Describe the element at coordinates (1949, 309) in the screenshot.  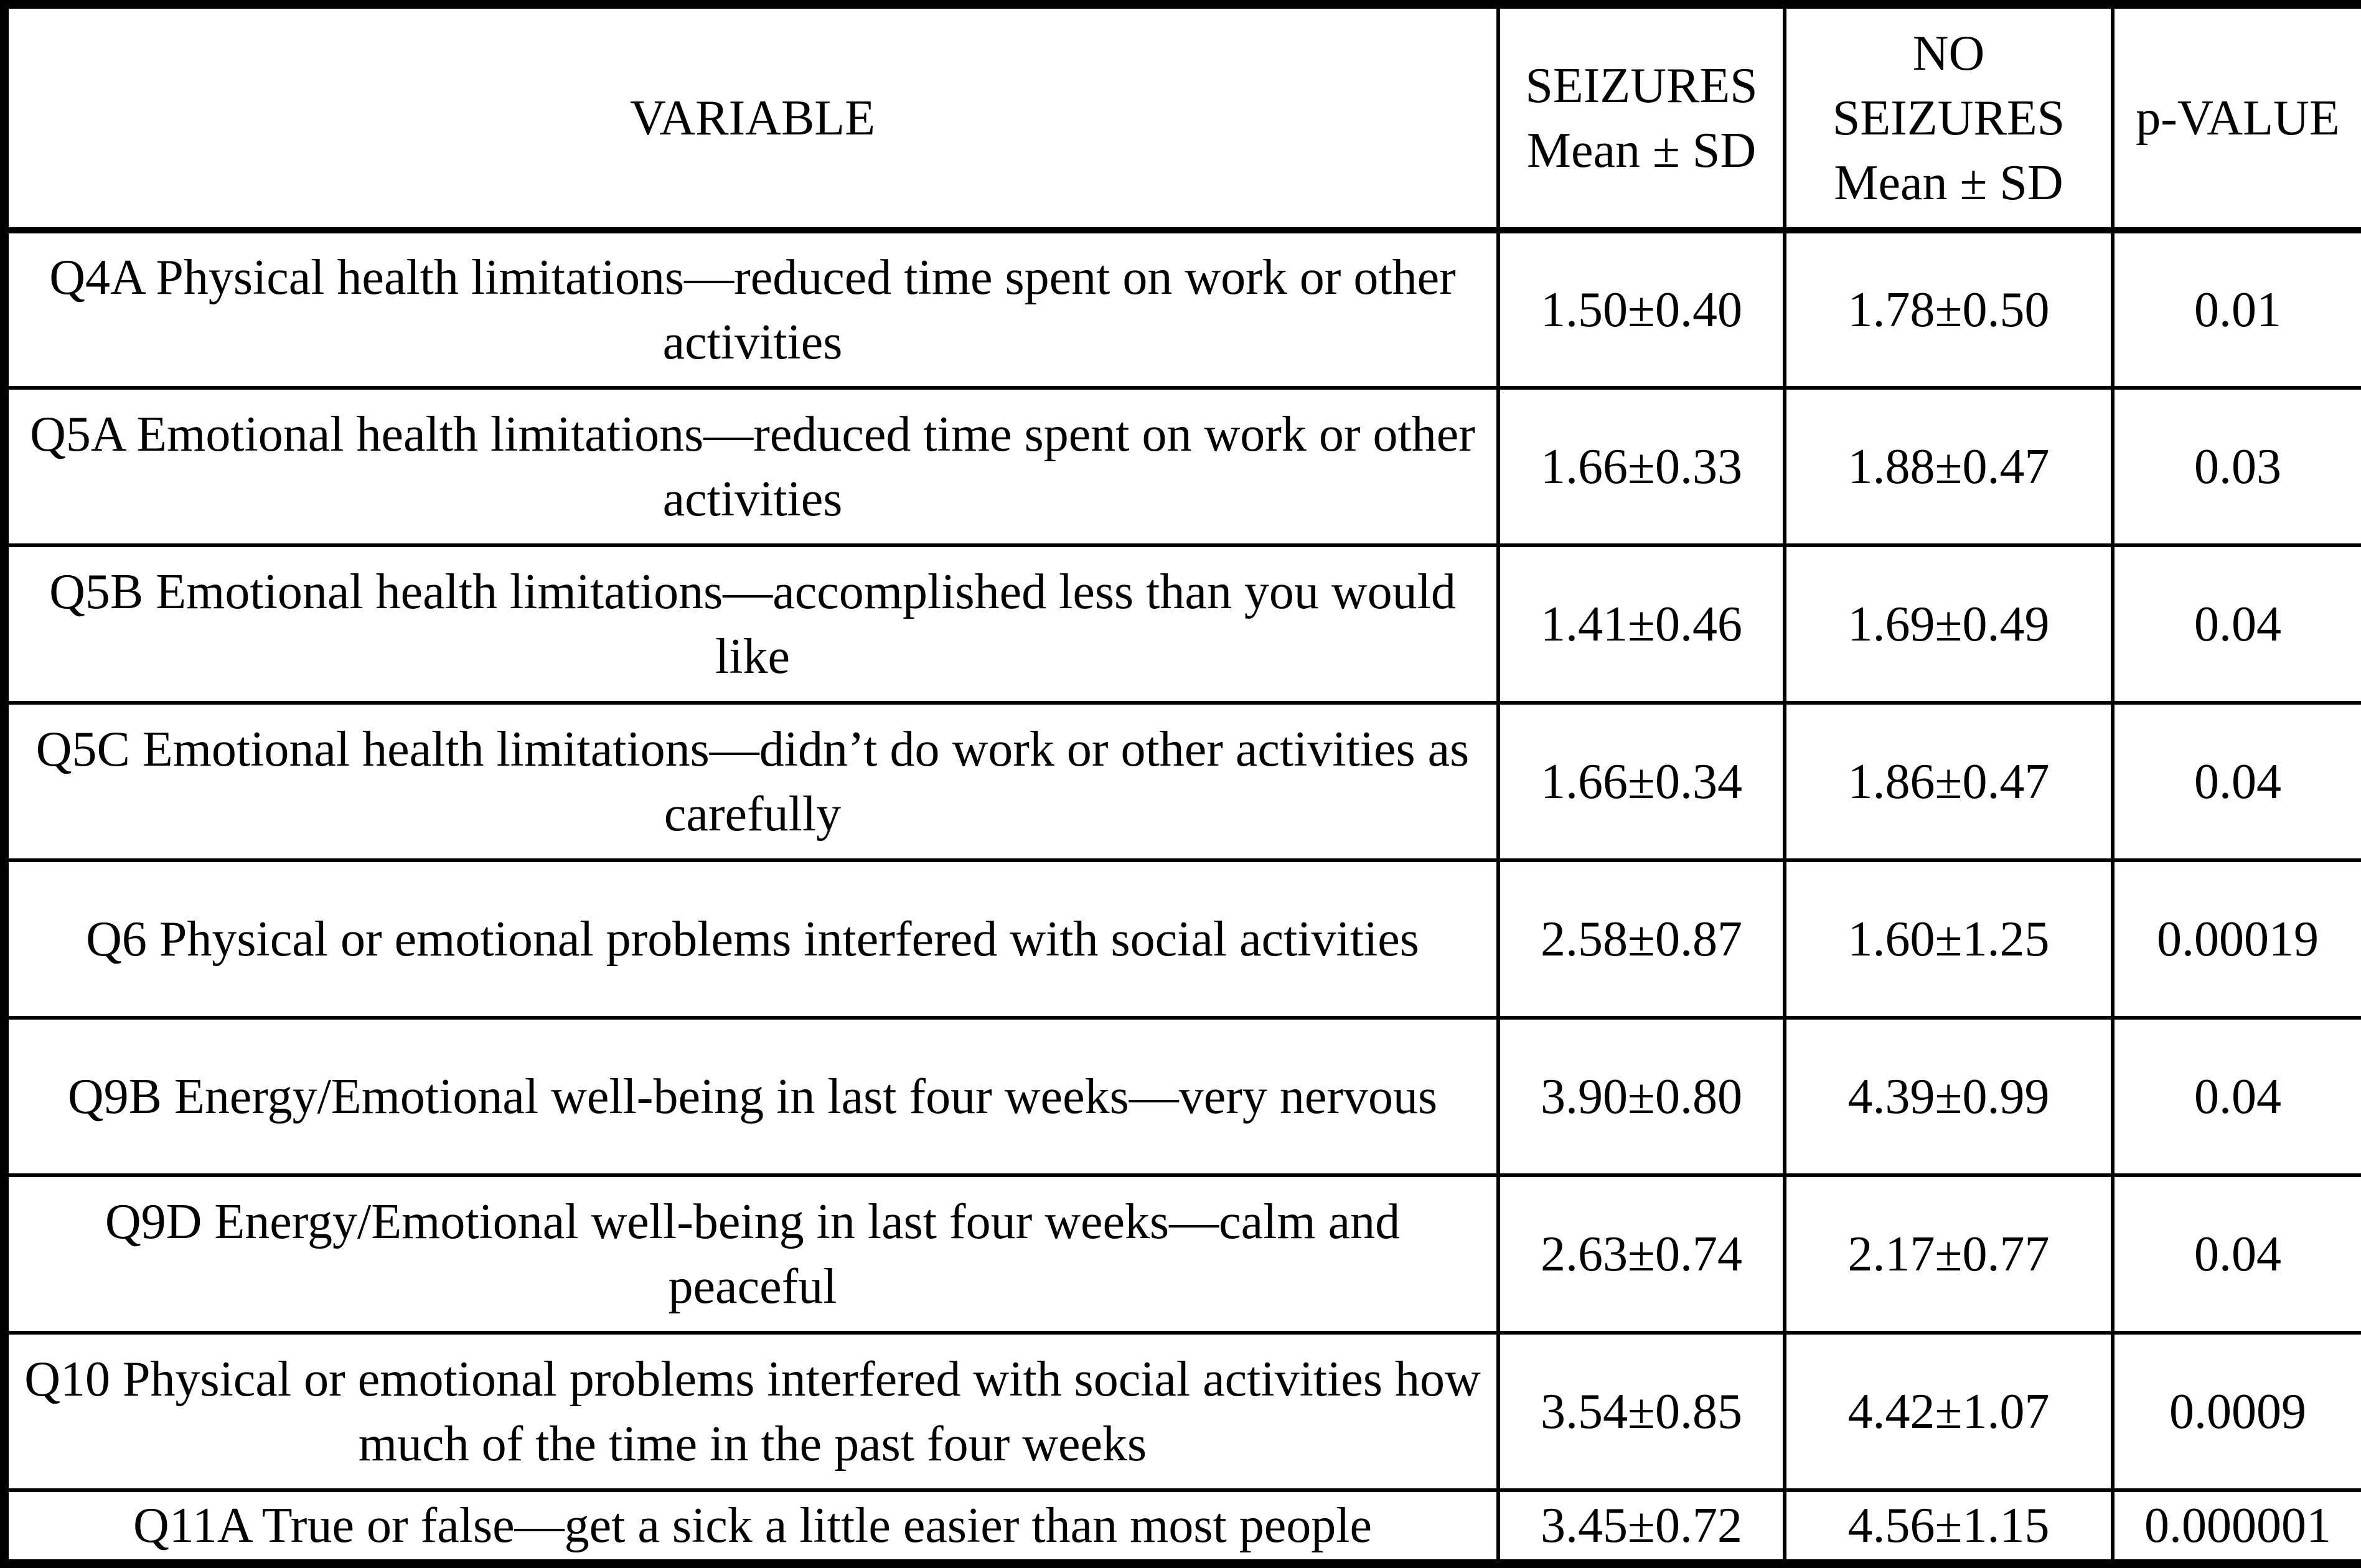
I see `no-seizures-mean-cell: 1.78±0.50` at that location.